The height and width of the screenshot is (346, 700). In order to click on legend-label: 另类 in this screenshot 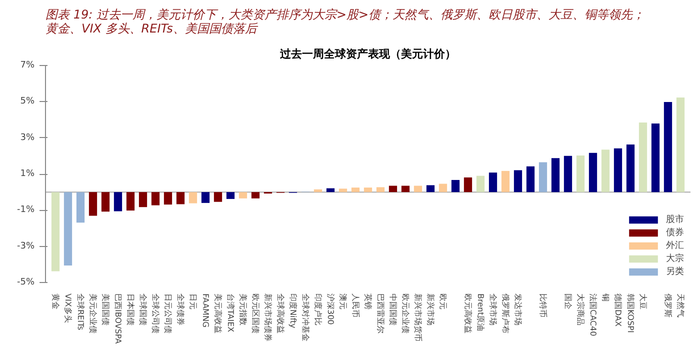, I will do `click(675, 272)`.